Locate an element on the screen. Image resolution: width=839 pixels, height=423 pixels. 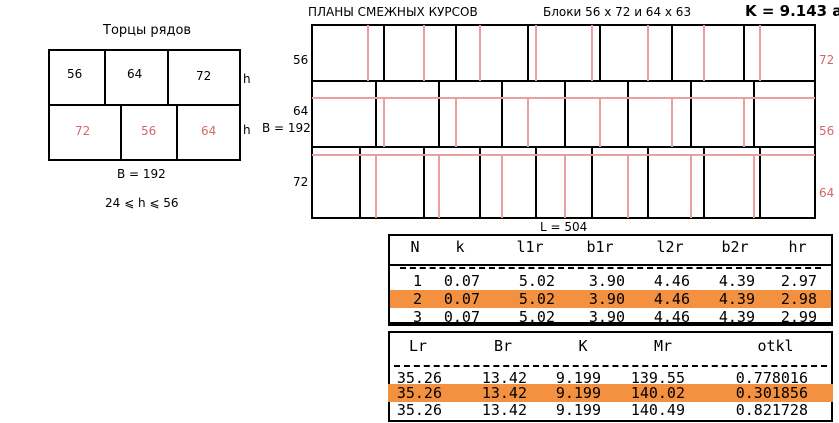
hdr-l1r: l1r is located at coordinates (530, 247).